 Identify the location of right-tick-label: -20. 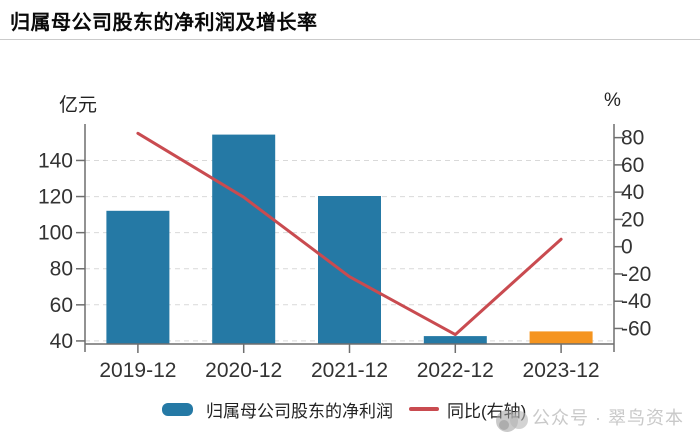
(636, 274).